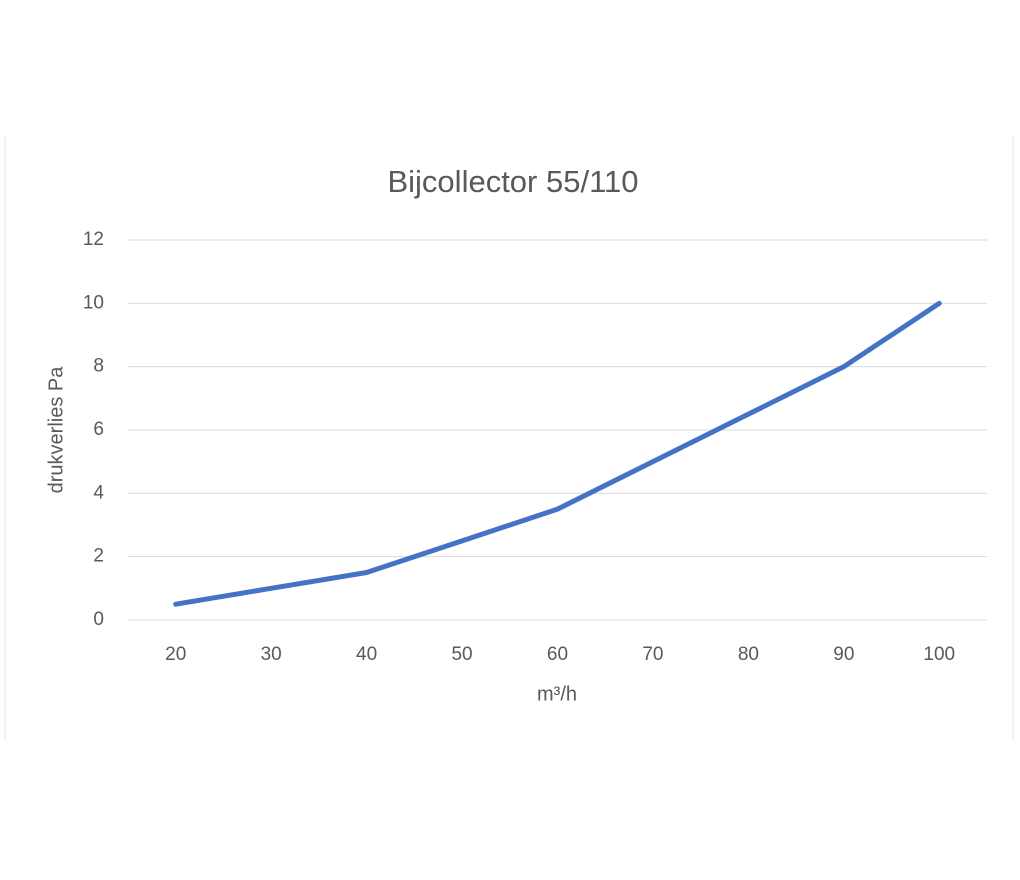 The width and height of the screenshot is (1020, 880). What do you see at coordinates (93, 239) in the screenshot?
I see `y-tick-label: 12` at bounding box center [93, 239].